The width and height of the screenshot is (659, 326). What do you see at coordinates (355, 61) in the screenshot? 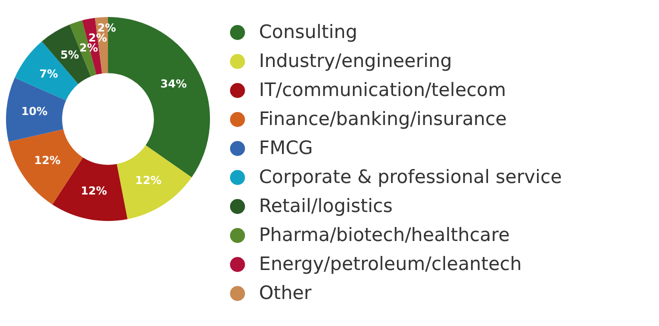
I see `legend-label: Industry/engineering` at bounding box center [355, 61].